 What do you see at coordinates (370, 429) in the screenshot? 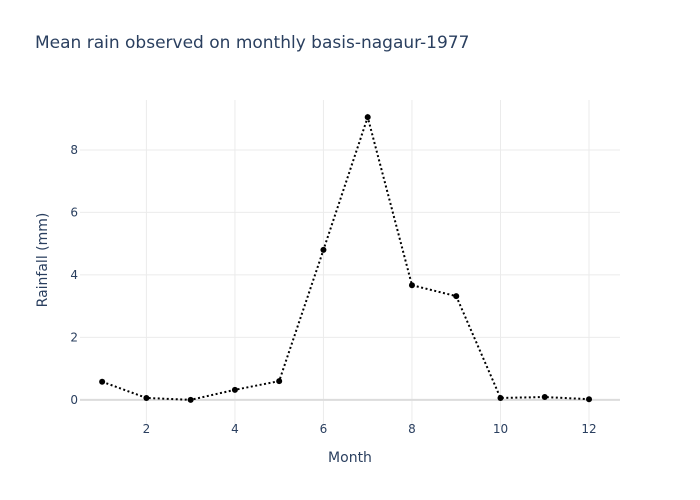
I see `x-axis-ticks: 2 4 6 8 10 12` at bounding box center [370, 429].